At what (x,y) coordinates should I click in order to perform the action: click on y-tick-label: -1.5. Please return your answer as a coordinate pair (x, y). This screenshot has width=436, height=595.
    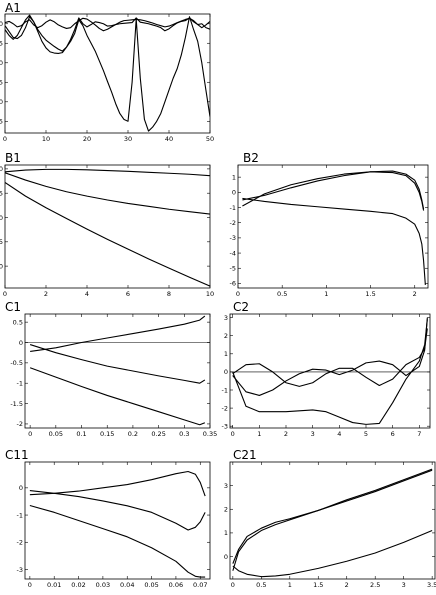
    Looking at the image, I should click on (16, 404).